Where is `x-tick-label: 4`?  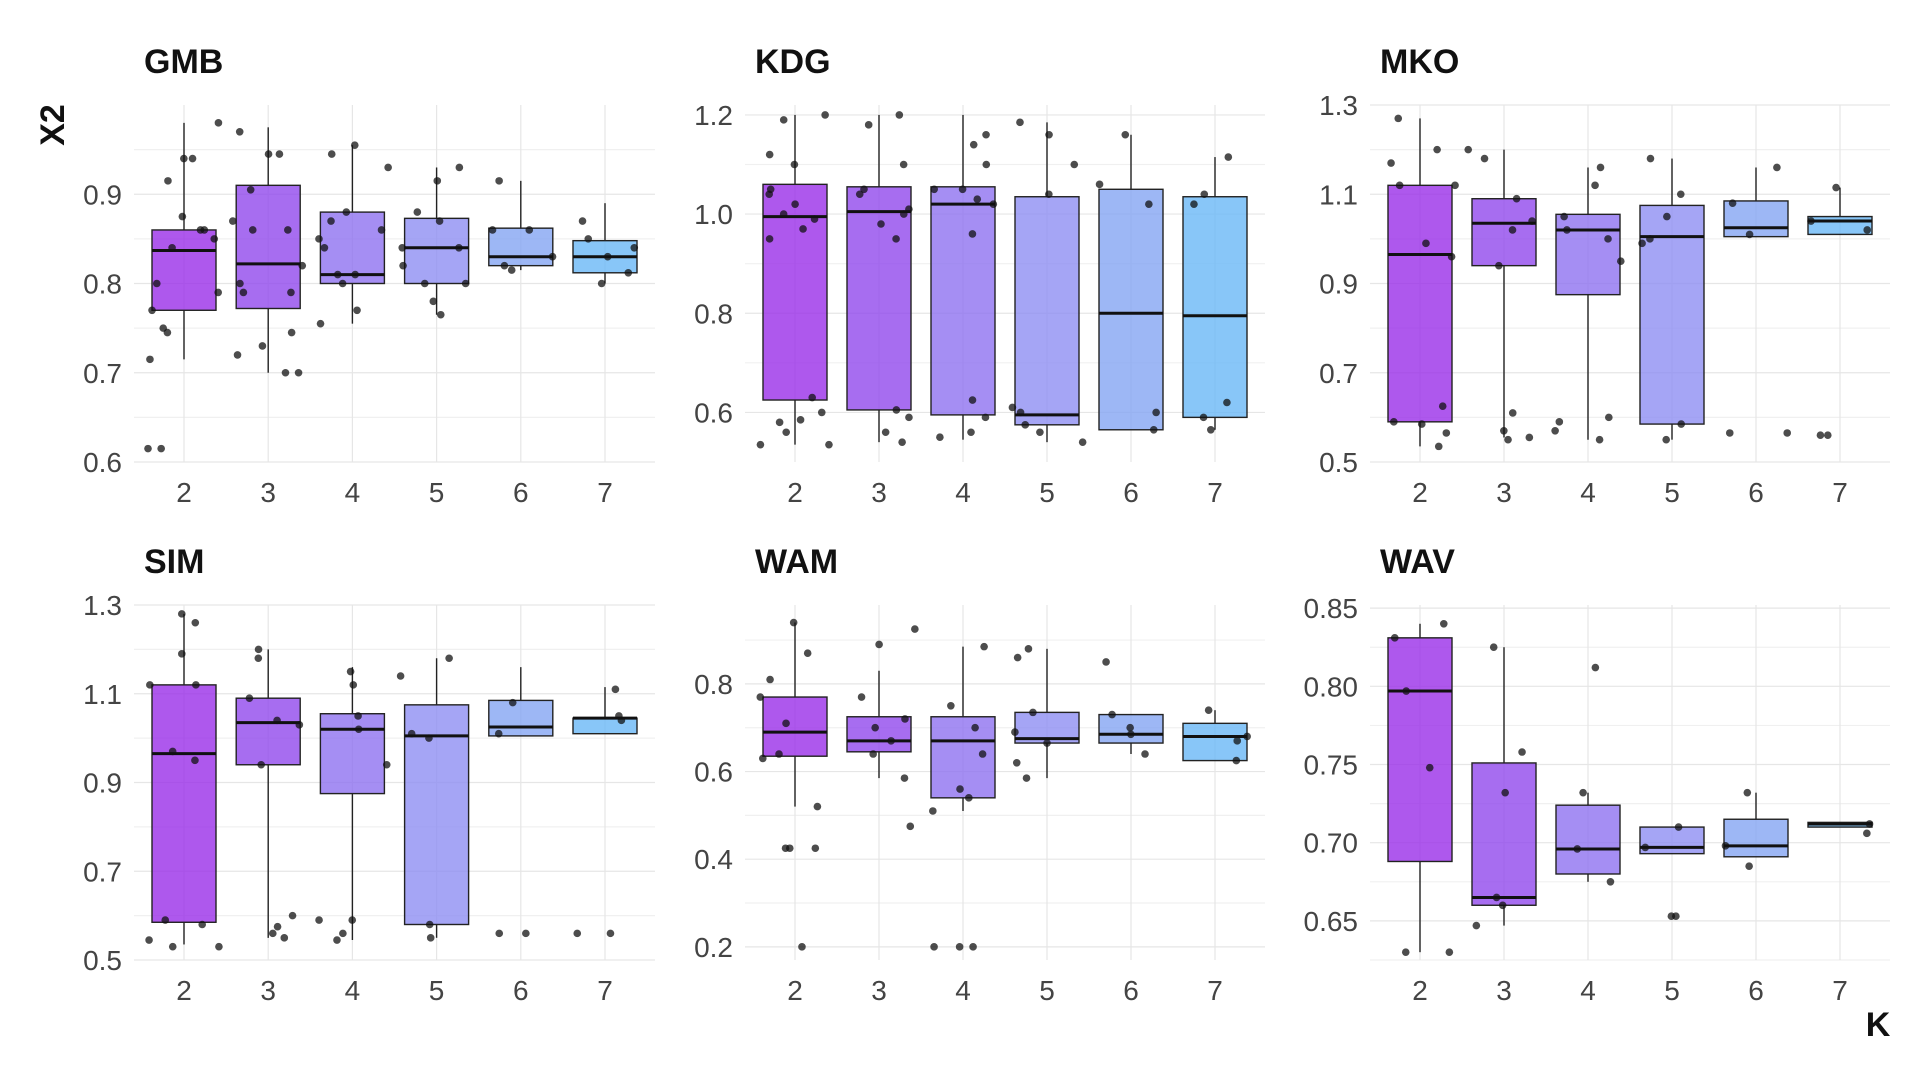
x-tick-label: 4 is located at coordinates (1588, 990).